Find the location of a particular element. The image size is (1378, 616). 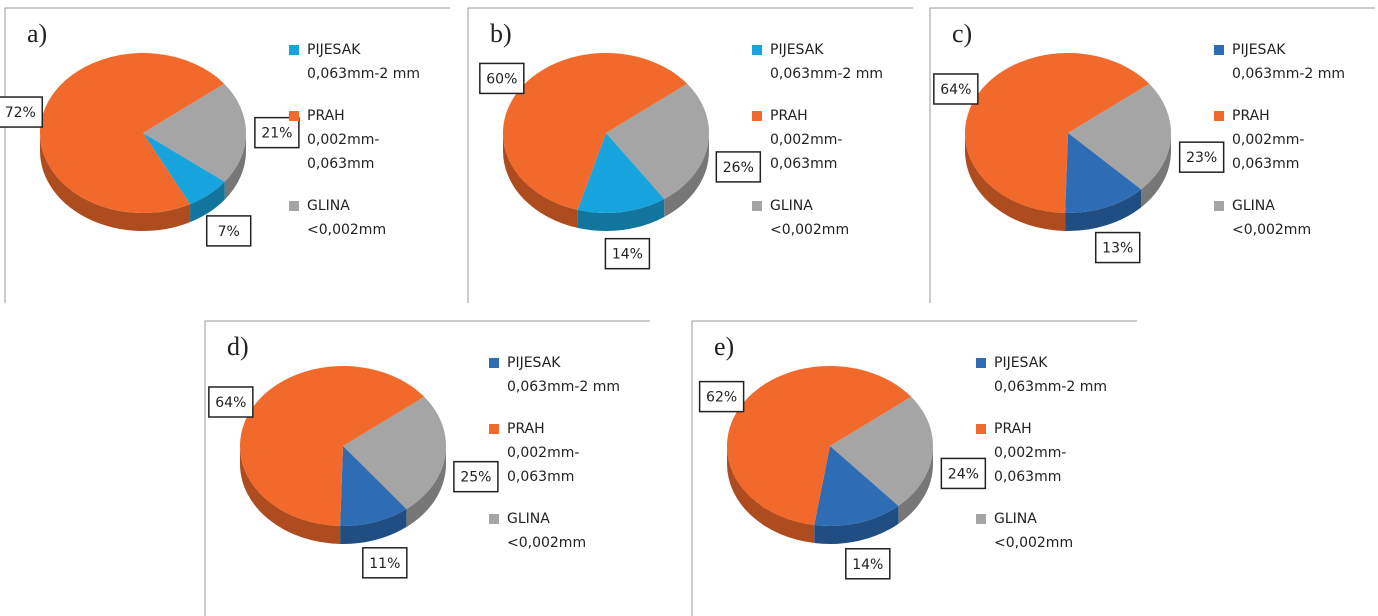

data-label: 13% is located at coordinates (1117, 249).